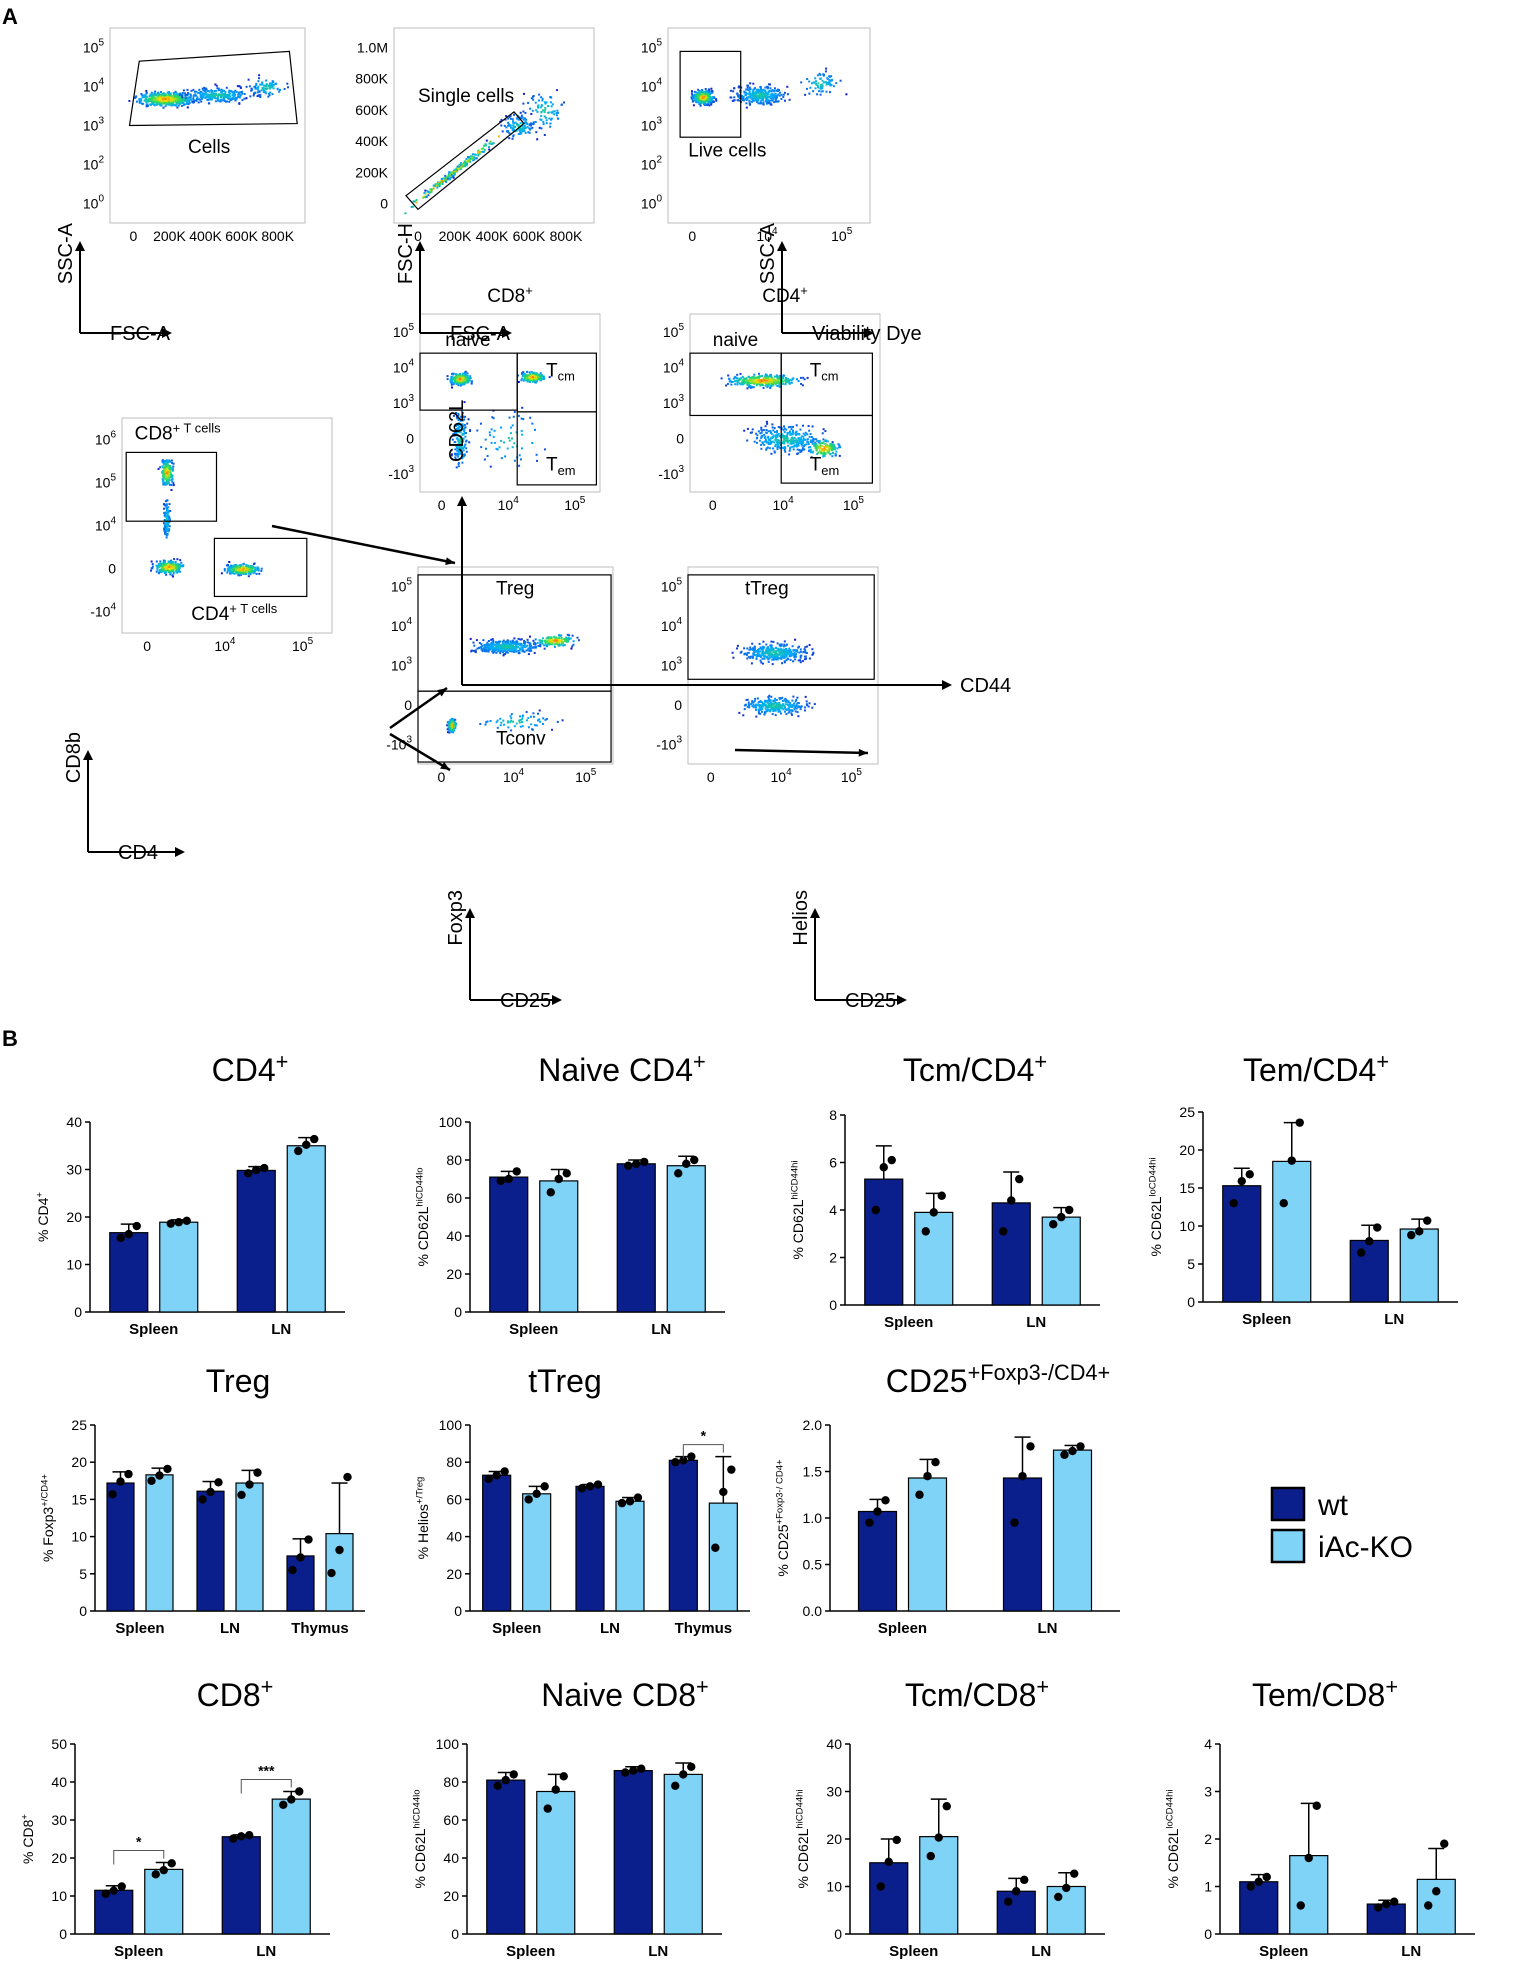 This screenshot has height=1982, width=1533. What do you see at coordinates (404, 366) in the screenshot?
I see `y-tick-label: 104` at bounding box center [404, 366].